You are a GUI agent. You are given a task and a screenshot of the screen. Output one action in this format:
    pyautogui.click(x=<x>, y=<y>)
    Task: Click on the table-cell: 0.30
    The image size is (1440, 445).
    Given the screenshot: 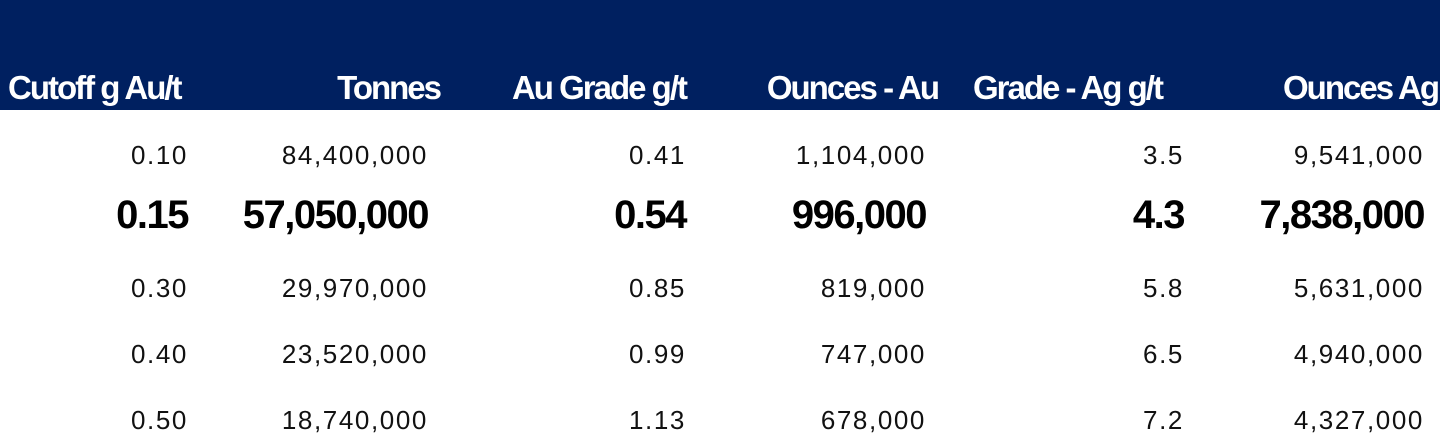 What is the action you would take?
    pyautogui.click(x=159, y=288)
    